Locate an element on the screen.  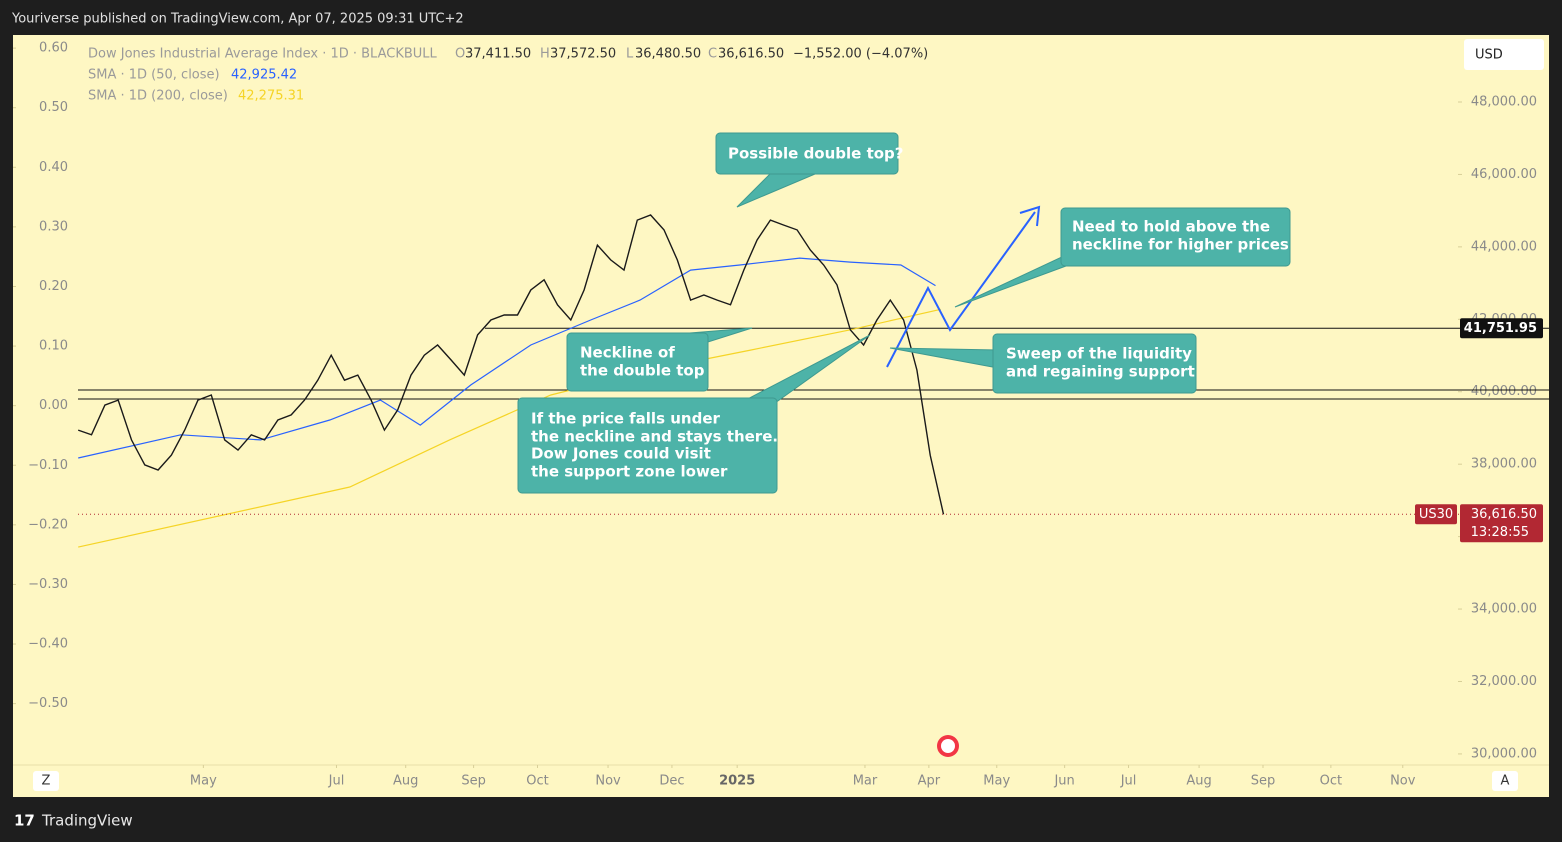
legend-sma50-value: 42,925.42 is located at coordinates (264, 75).